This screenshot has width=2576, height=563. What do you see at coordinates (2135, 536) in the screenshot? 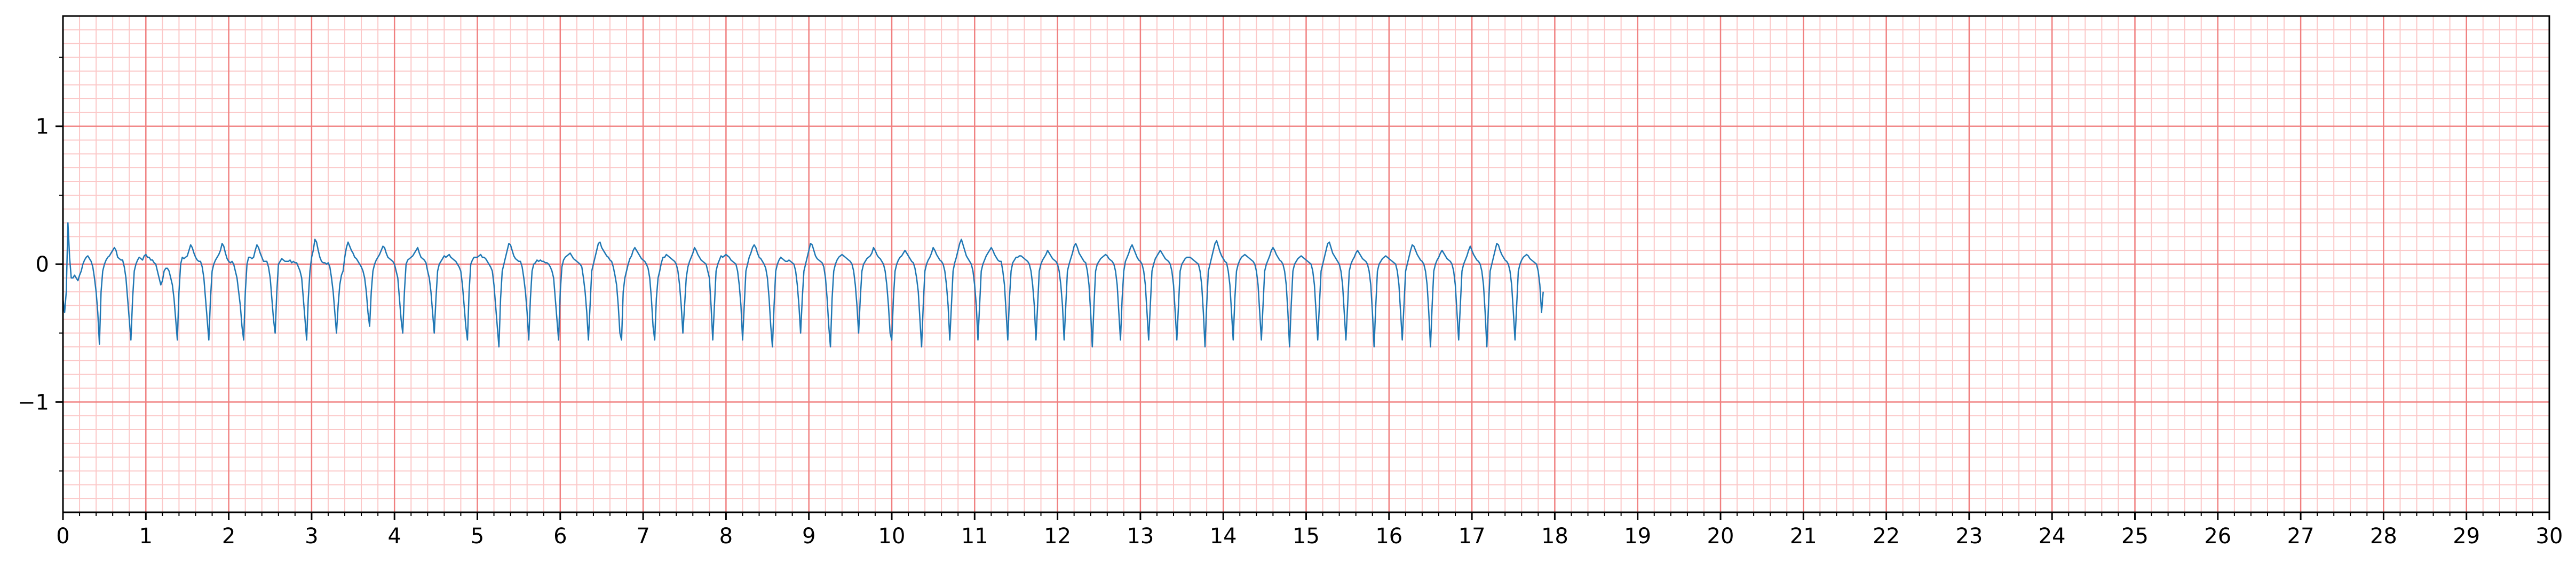
I see `x-tick-label: 25` at bounding box center [2135, 536].